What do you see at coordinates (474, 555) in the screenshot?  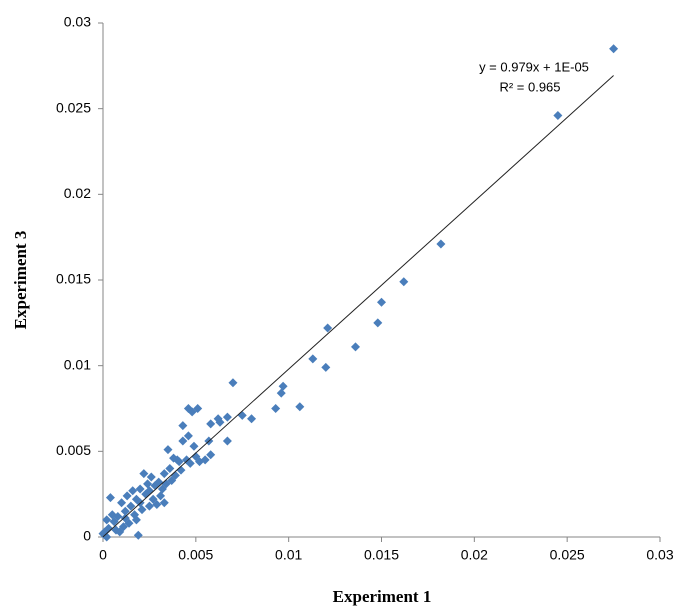 I see `x-tick-label: 0.02` at bounding box center [474, 555].